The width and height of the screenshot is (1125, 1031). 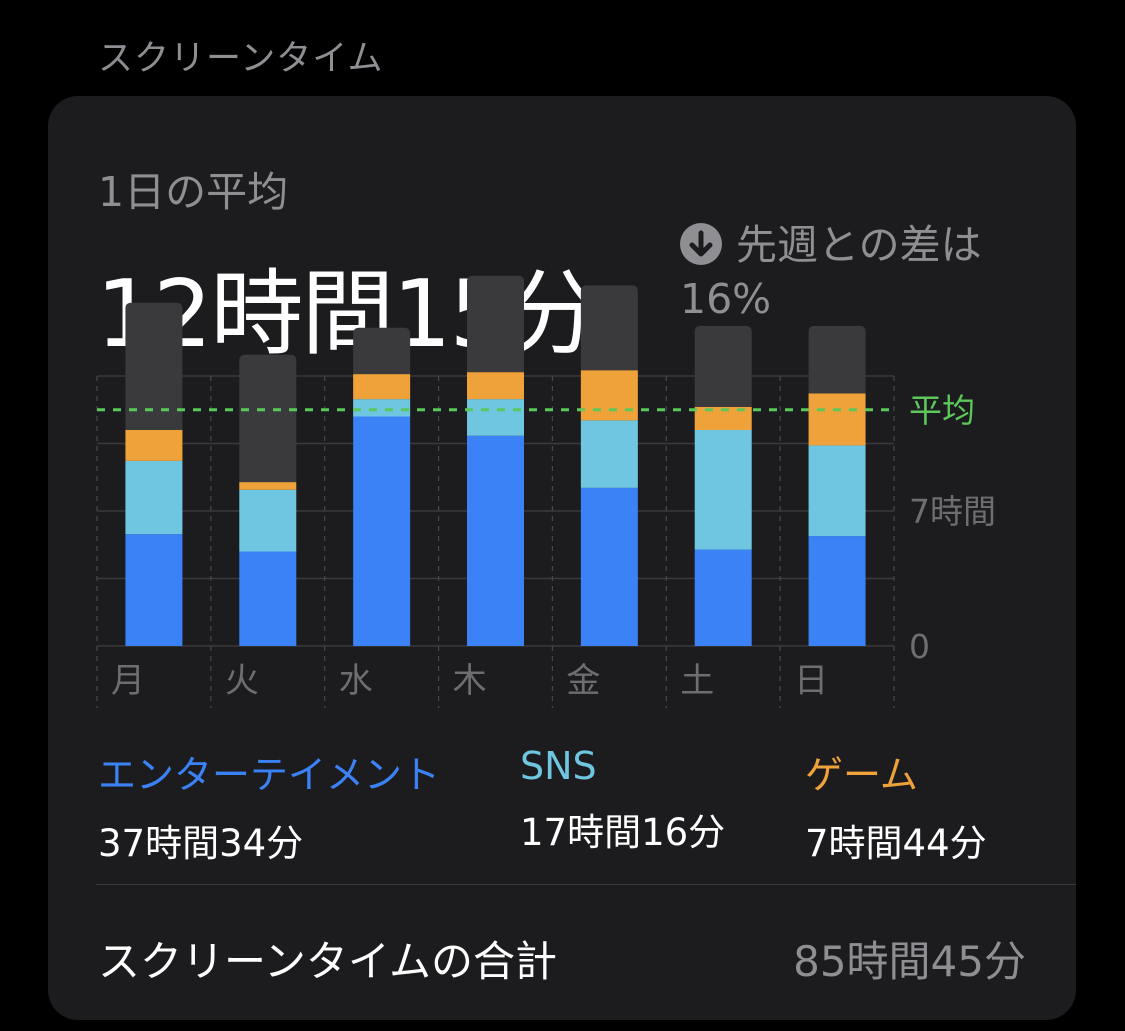 What do you see at coordinates (697, 681) in the screenshot?
I see `day-label: 土` at bounding box center [697, 681].